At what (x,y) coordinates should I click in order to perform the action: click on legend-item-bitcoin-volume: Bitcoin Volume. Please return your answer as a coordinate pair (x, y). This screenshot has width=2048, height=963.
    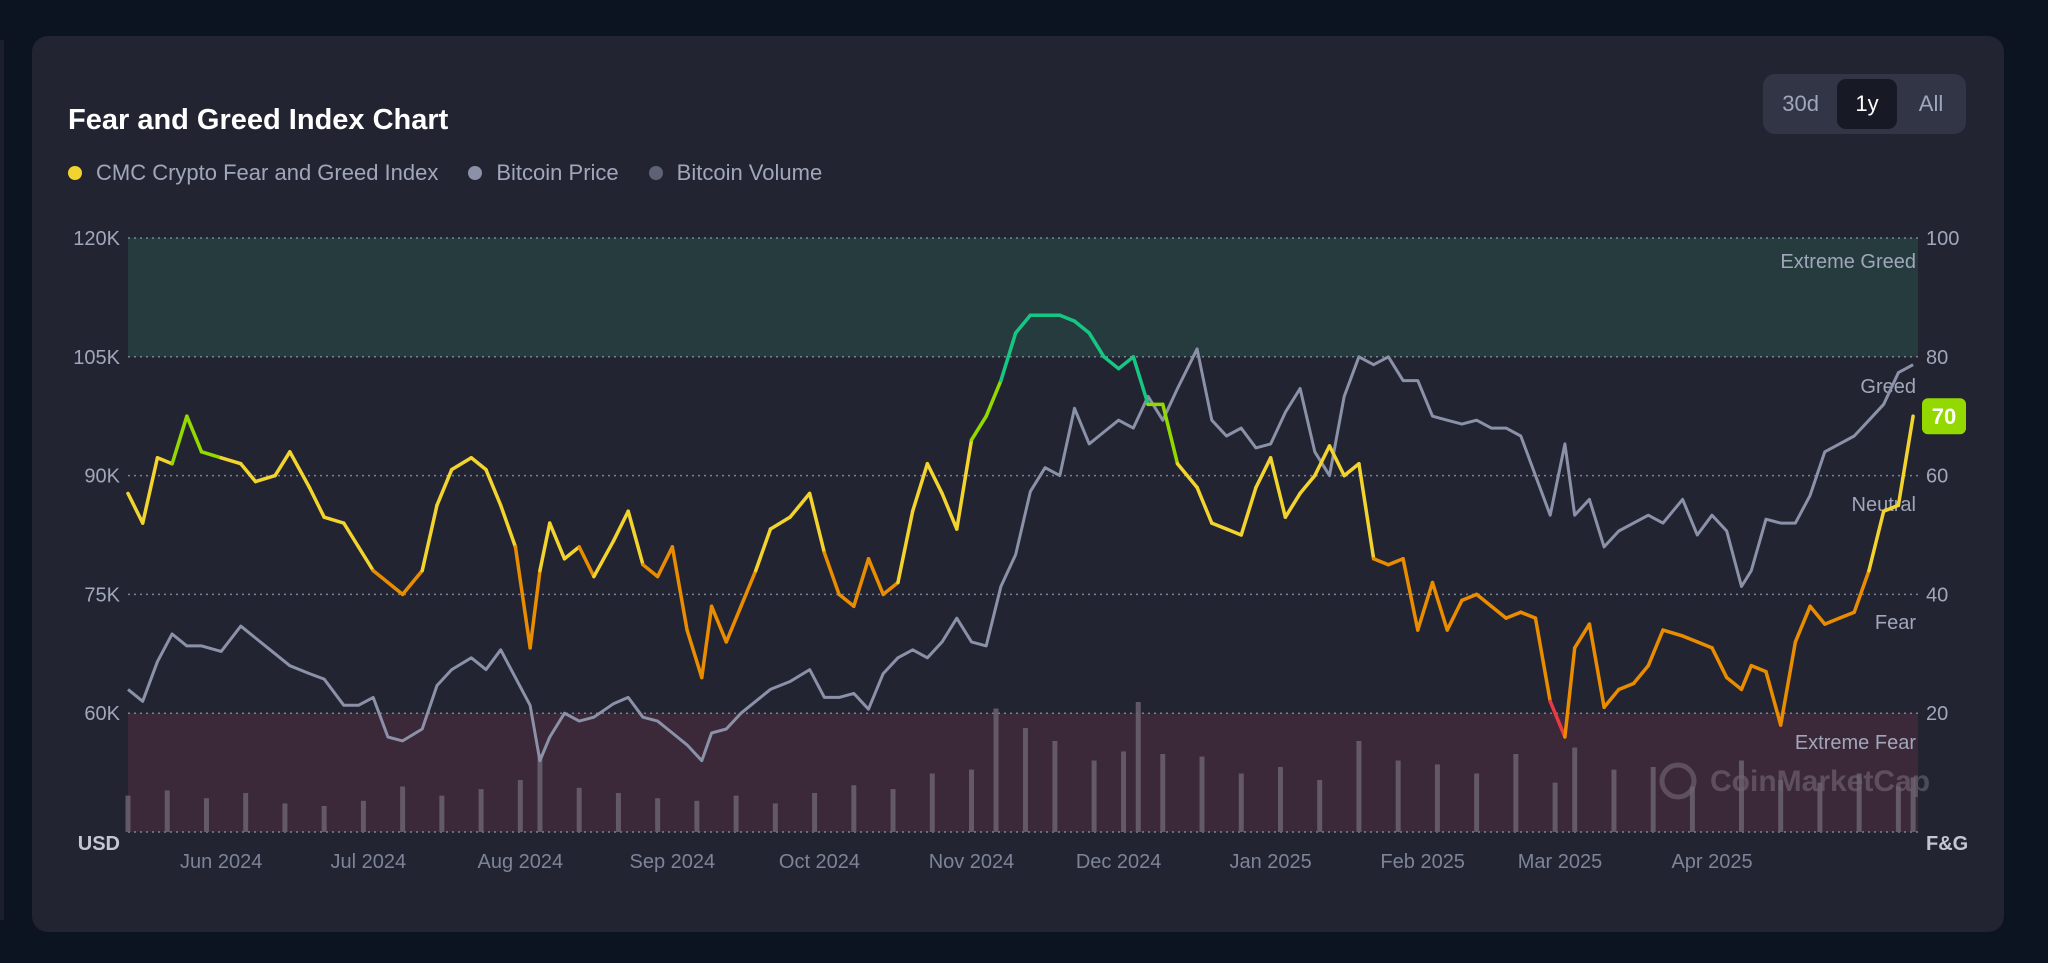
    Looking at the image, I should click on (735, 173).